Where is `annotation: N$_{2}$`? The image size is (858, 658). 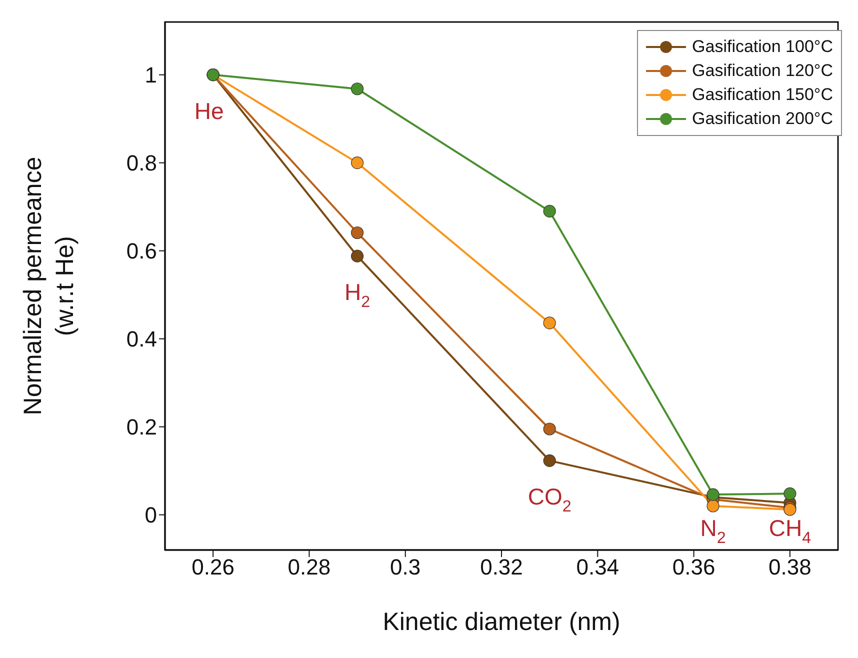
annotation: N$_{2}$ is located at coordinates (713, 531).